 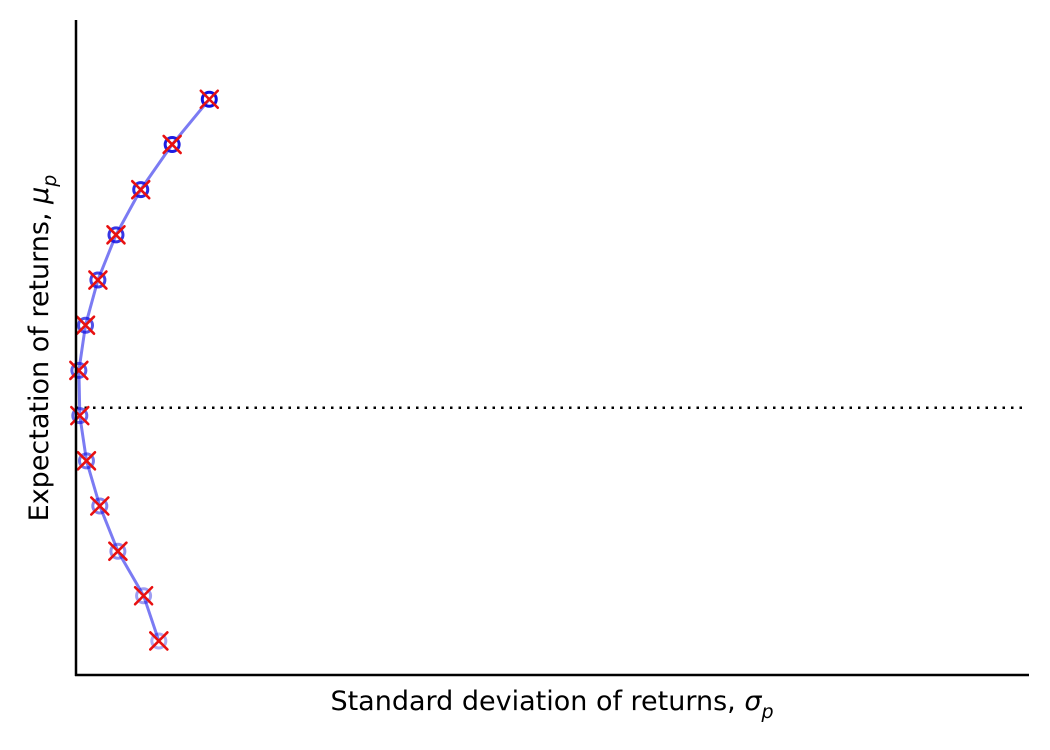 I want to click on y-axis-label-symbol: μ, so click(x=39, y=196).